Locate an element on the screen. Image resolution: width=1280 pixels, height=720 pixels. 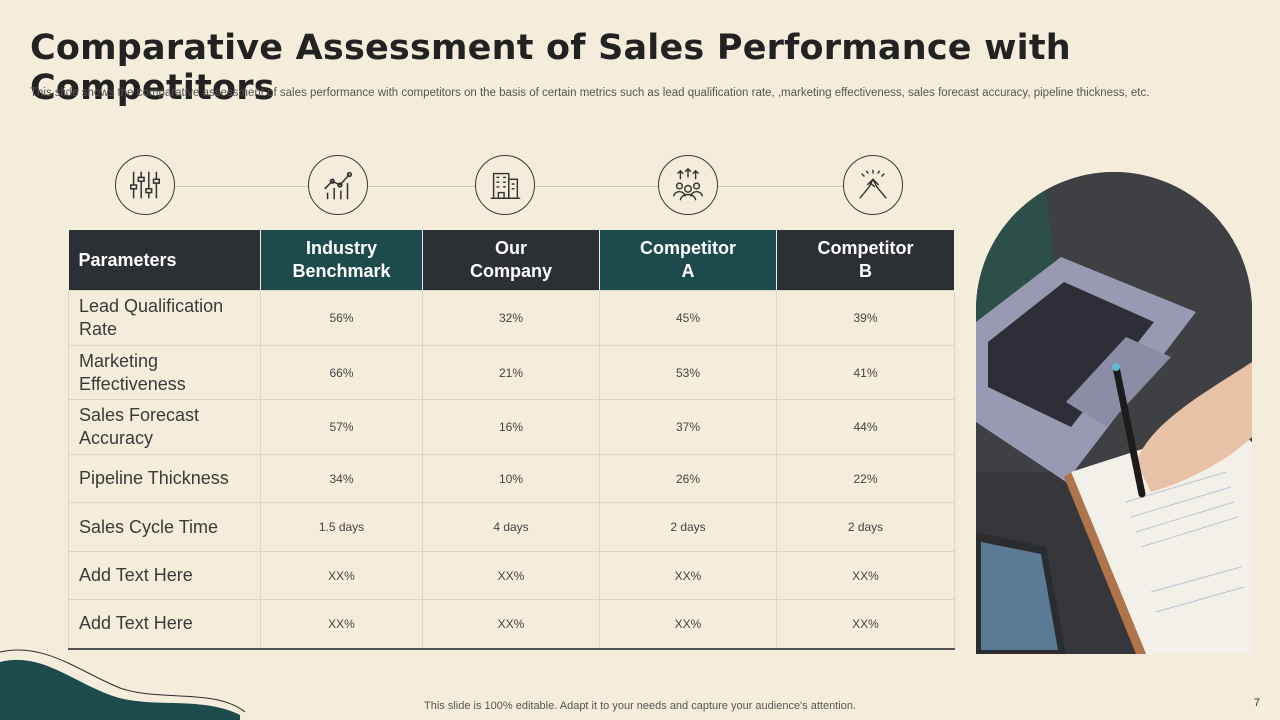
cell-industry: 56% is located at coordinates (341, 318).